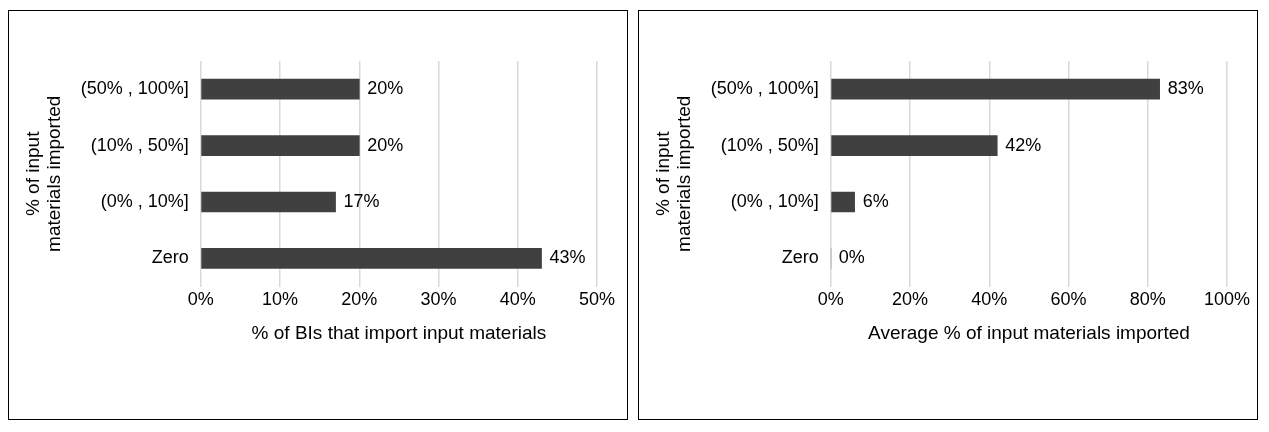 Image resolution: width=1269 pixels, height=432 pixels. I want to click on data-label: 42%, so click(1023, 144).